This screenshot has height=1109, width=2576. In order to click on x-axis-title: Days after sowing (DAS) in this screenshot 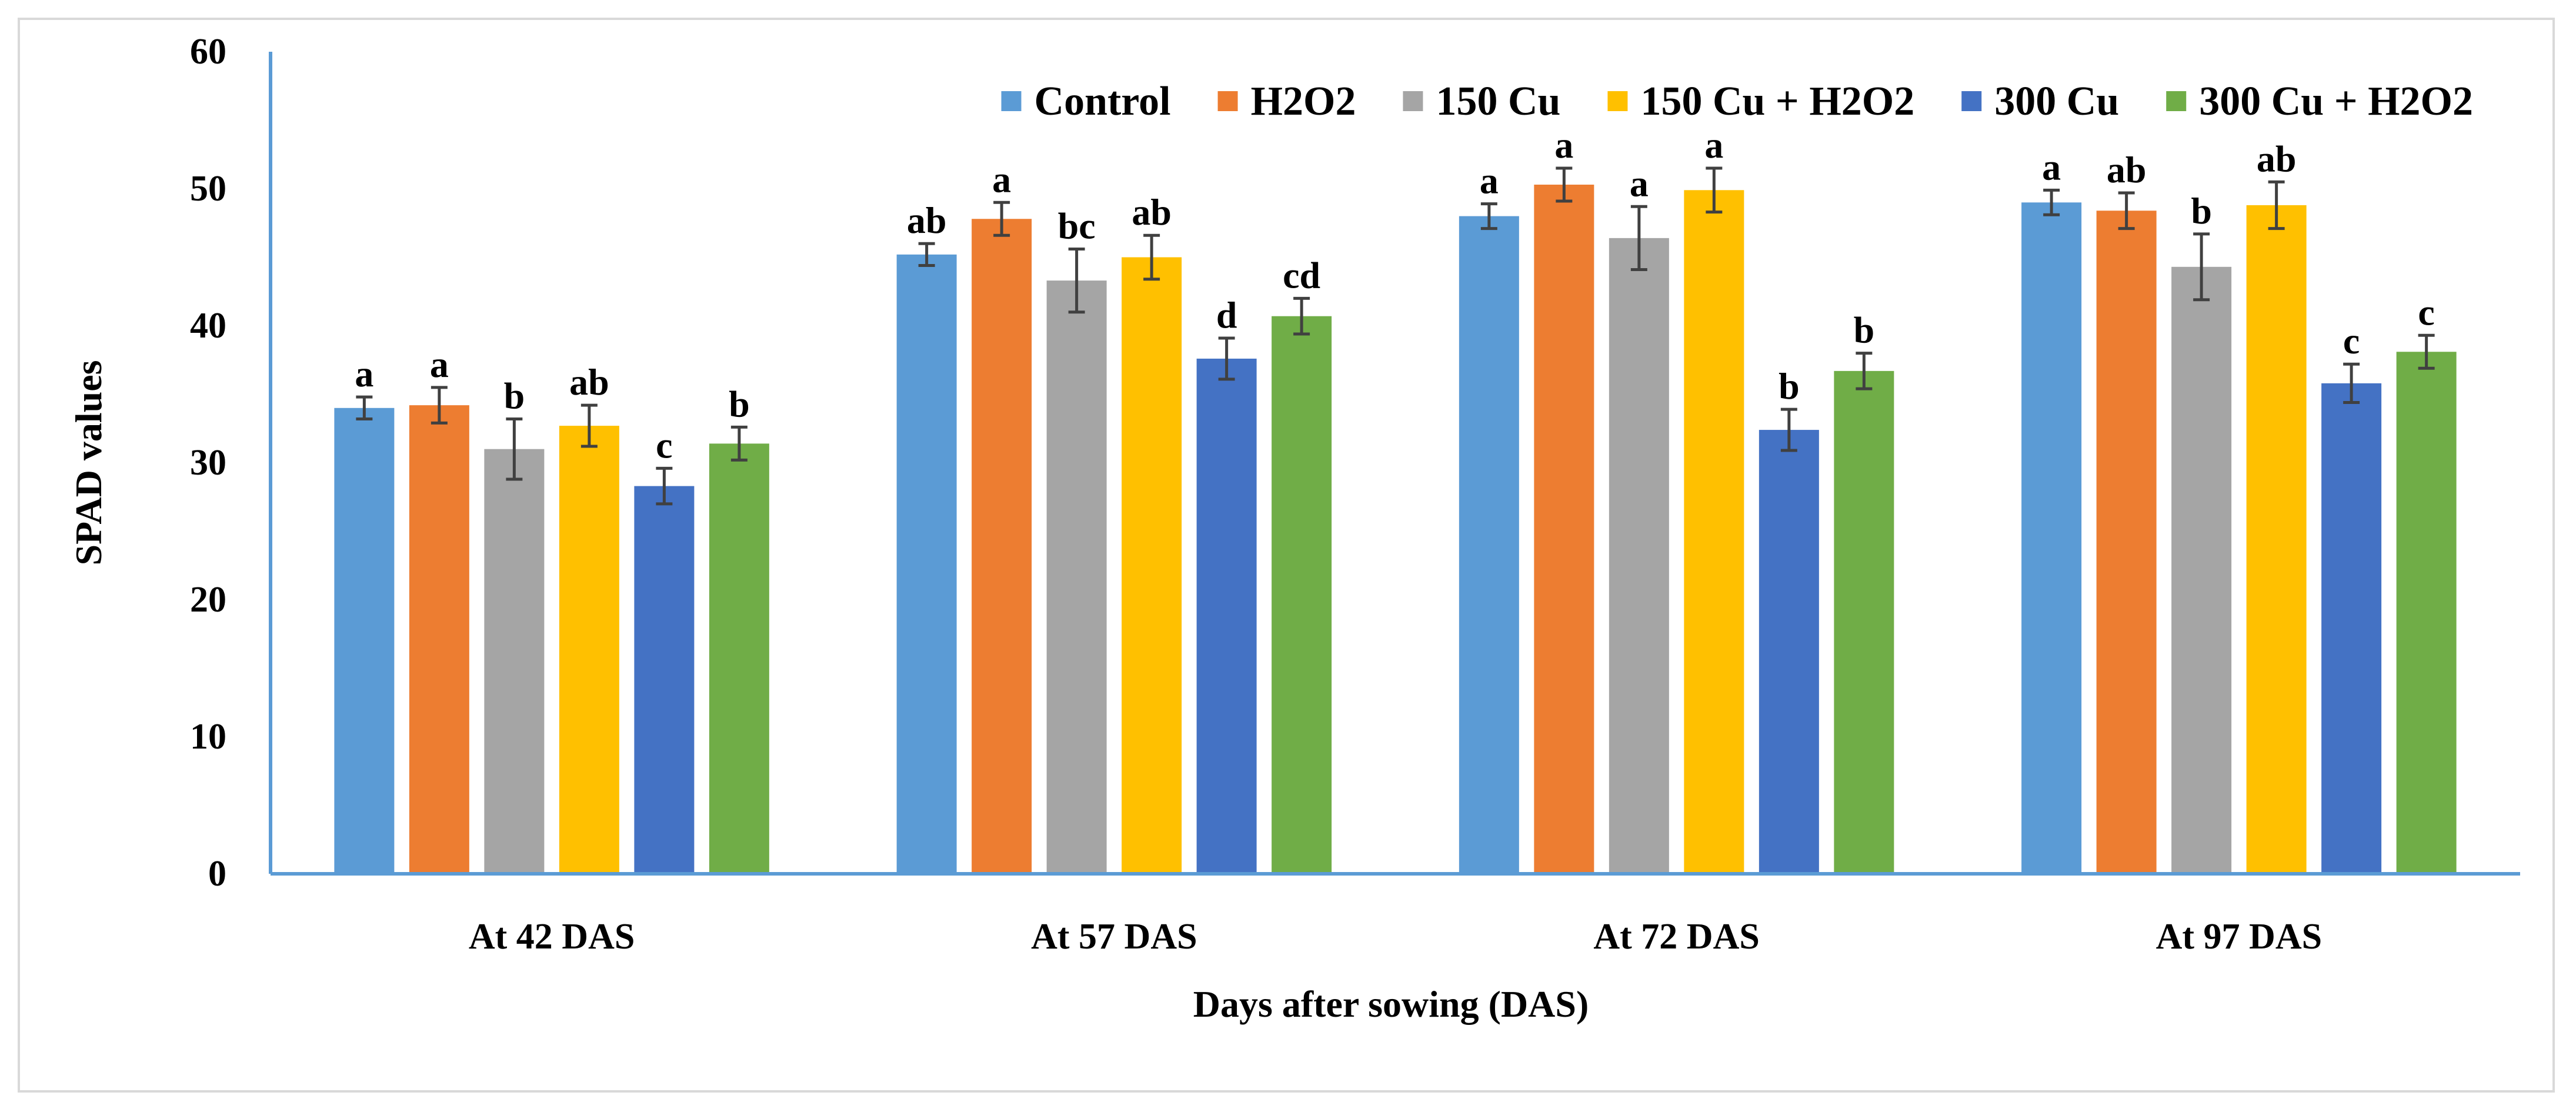, I will do `click(1391, 1004)`.